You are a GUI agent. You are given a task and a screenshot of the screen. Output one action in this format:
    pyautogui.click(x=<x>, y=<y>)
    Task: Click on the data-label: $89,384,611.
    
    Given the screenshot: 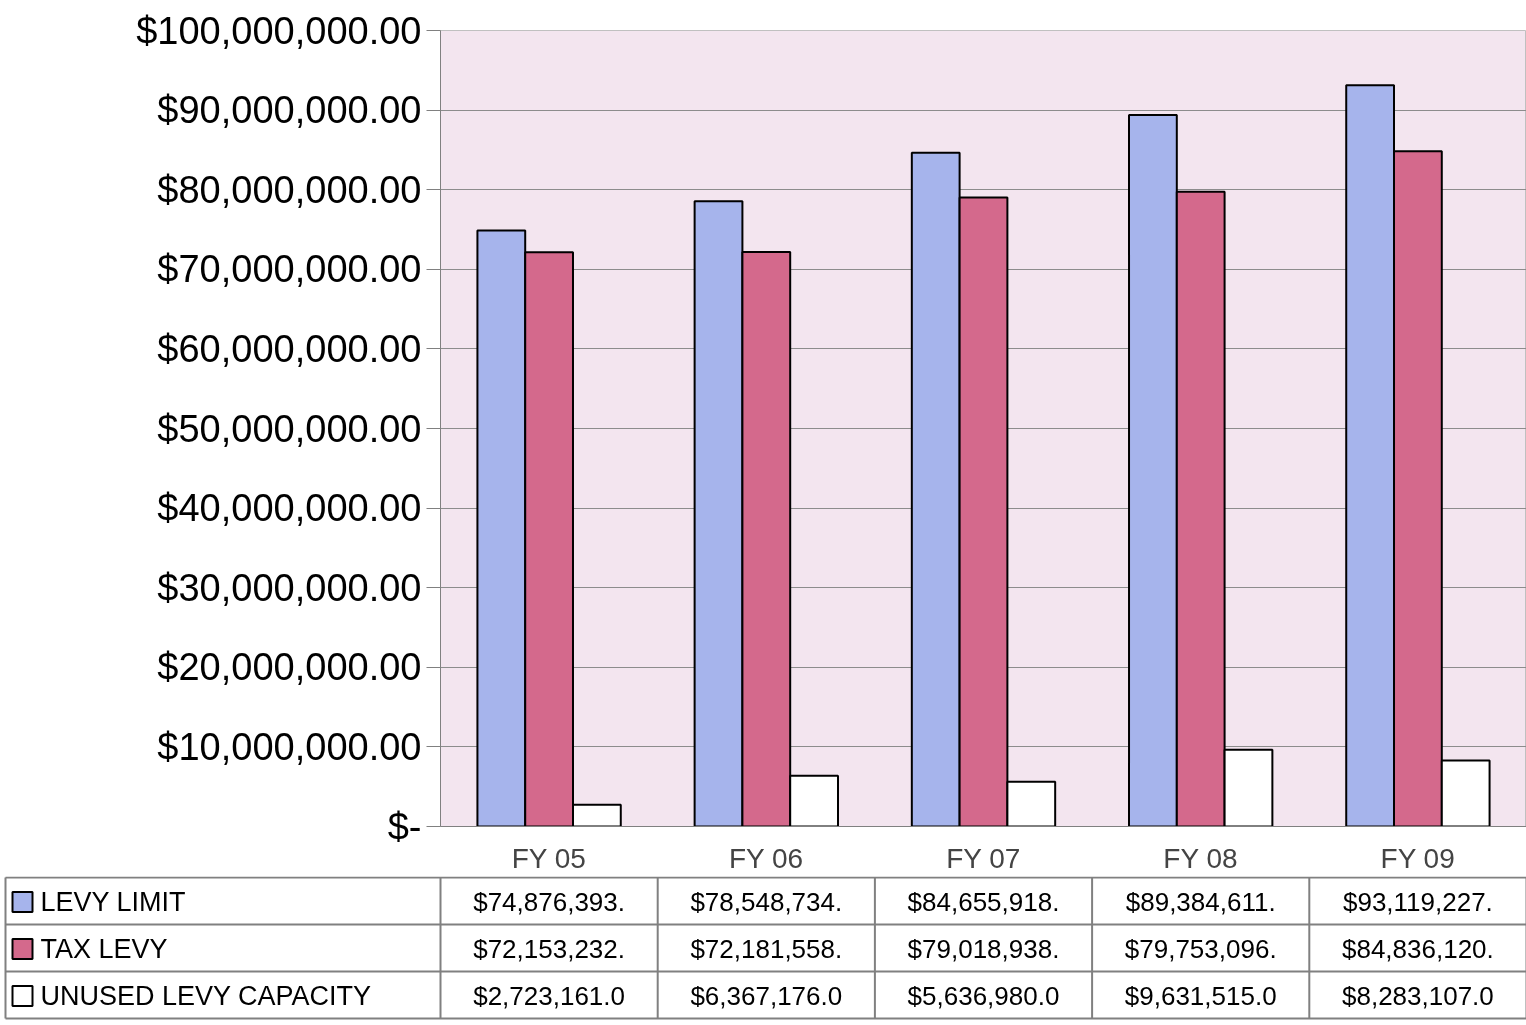 What is the action you would take?
    pyautogui.click(x=1200, y=902)
    